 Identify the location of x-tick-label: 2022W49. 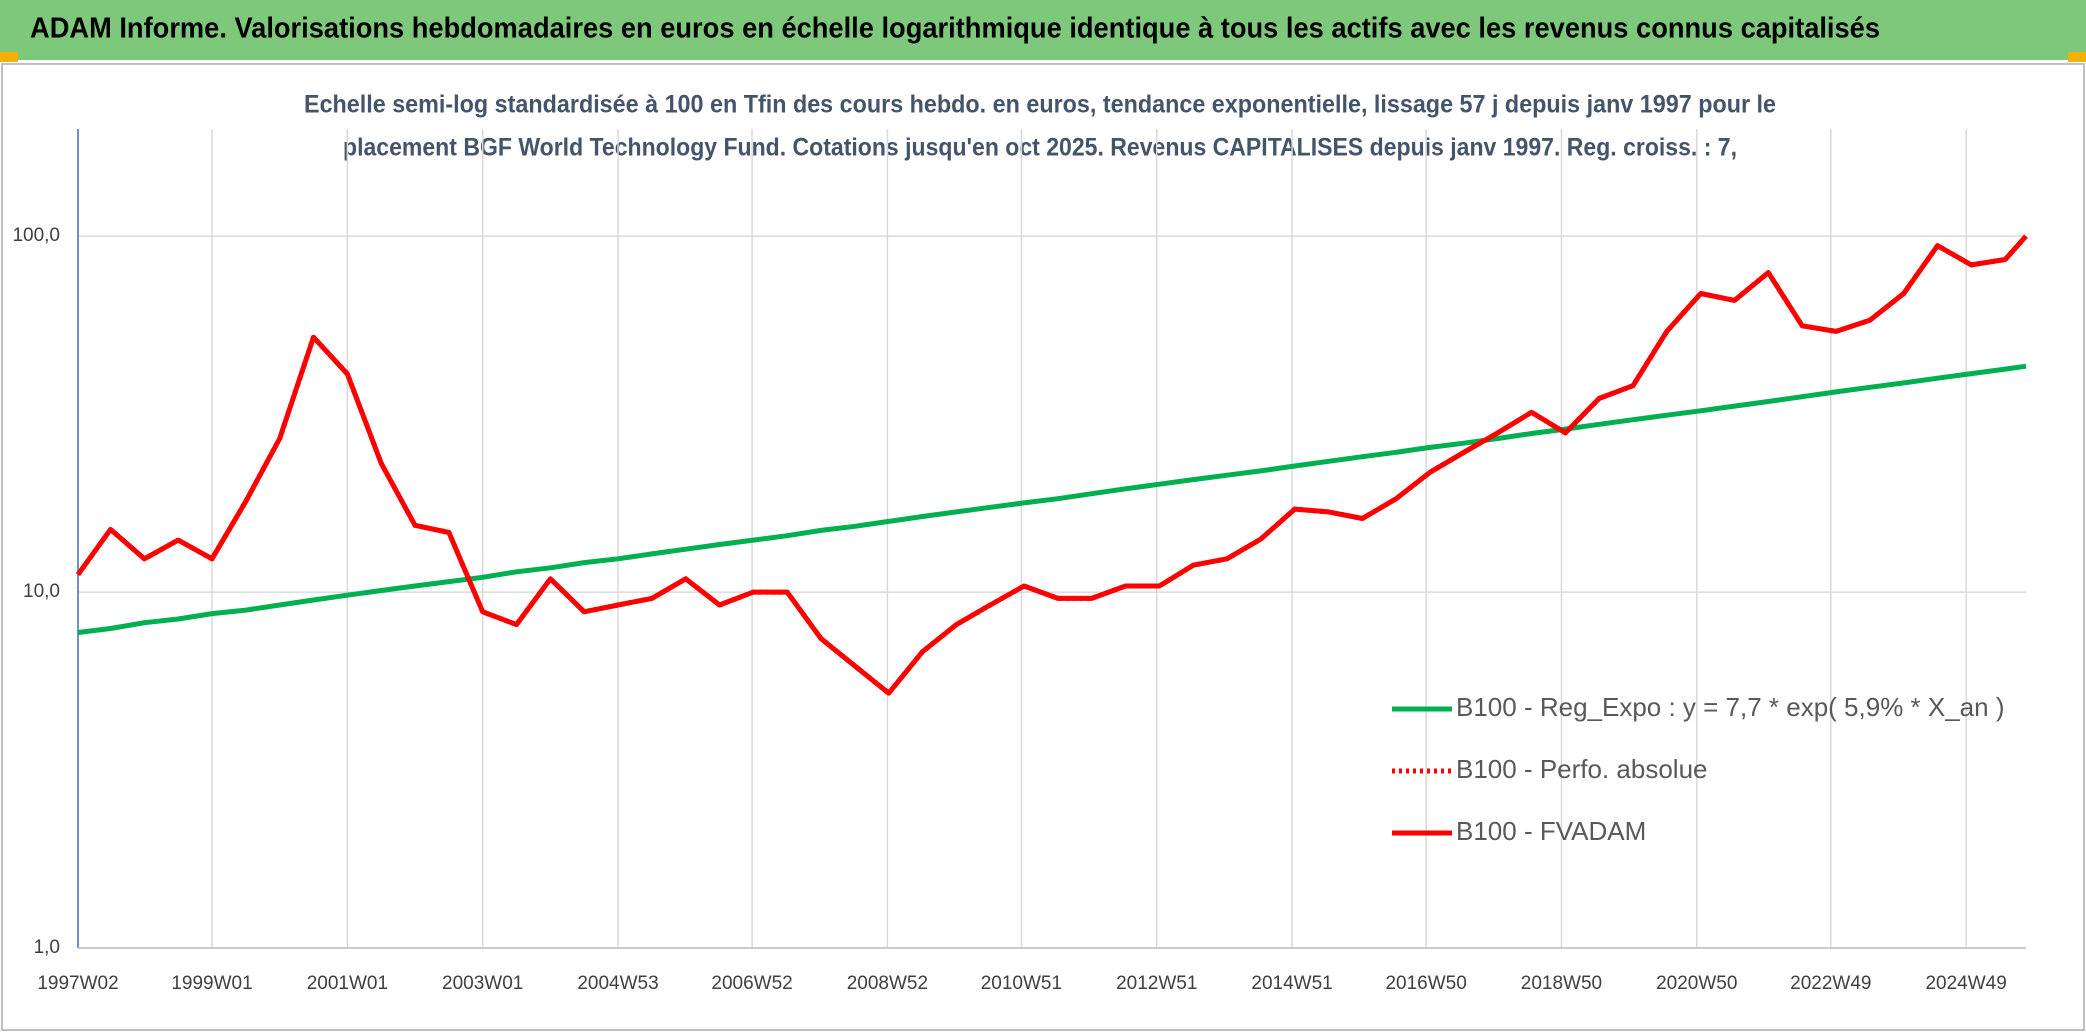
(1830, 983).